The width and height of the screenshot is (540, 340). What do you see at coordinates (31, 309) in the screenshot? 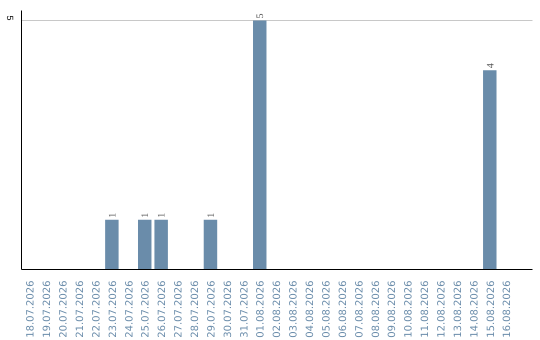
I see `x-tick-label: 18.07.2026` at bounding box center [31, 309].